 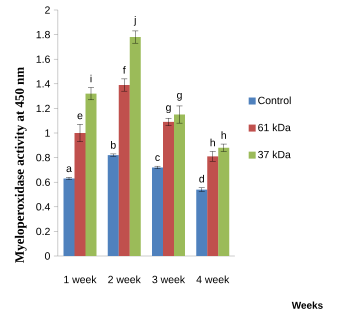 What do you see at coordinates (213, 280) in the screenshot?
I see `x-tick-label: 4 week` at bounding box center [213, 280].